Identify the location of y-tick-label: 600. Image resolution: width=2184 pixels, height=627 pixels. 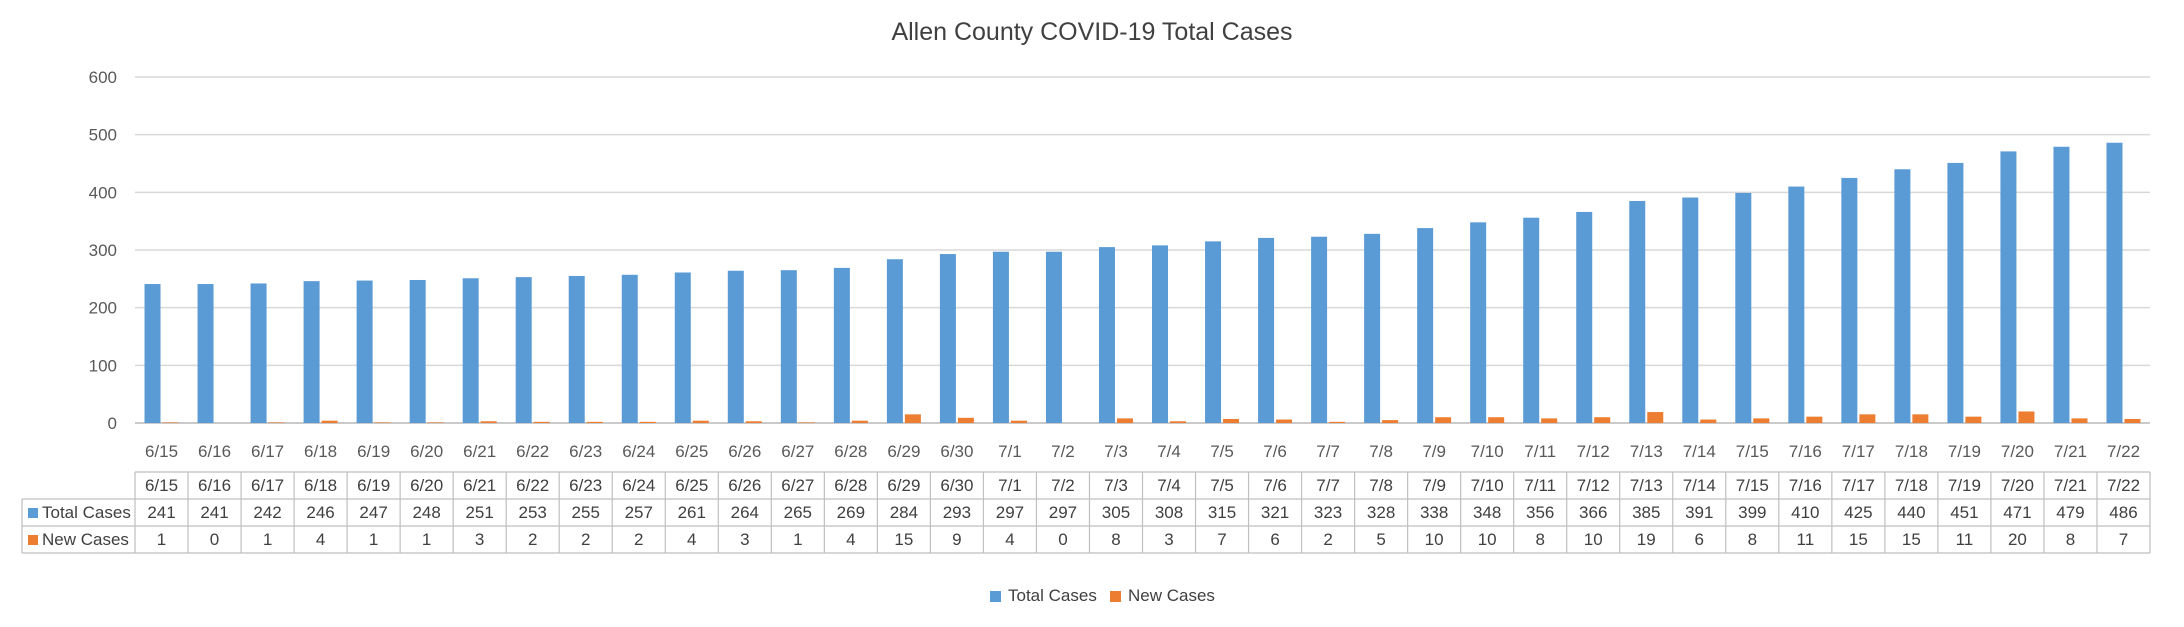
(103, 77).